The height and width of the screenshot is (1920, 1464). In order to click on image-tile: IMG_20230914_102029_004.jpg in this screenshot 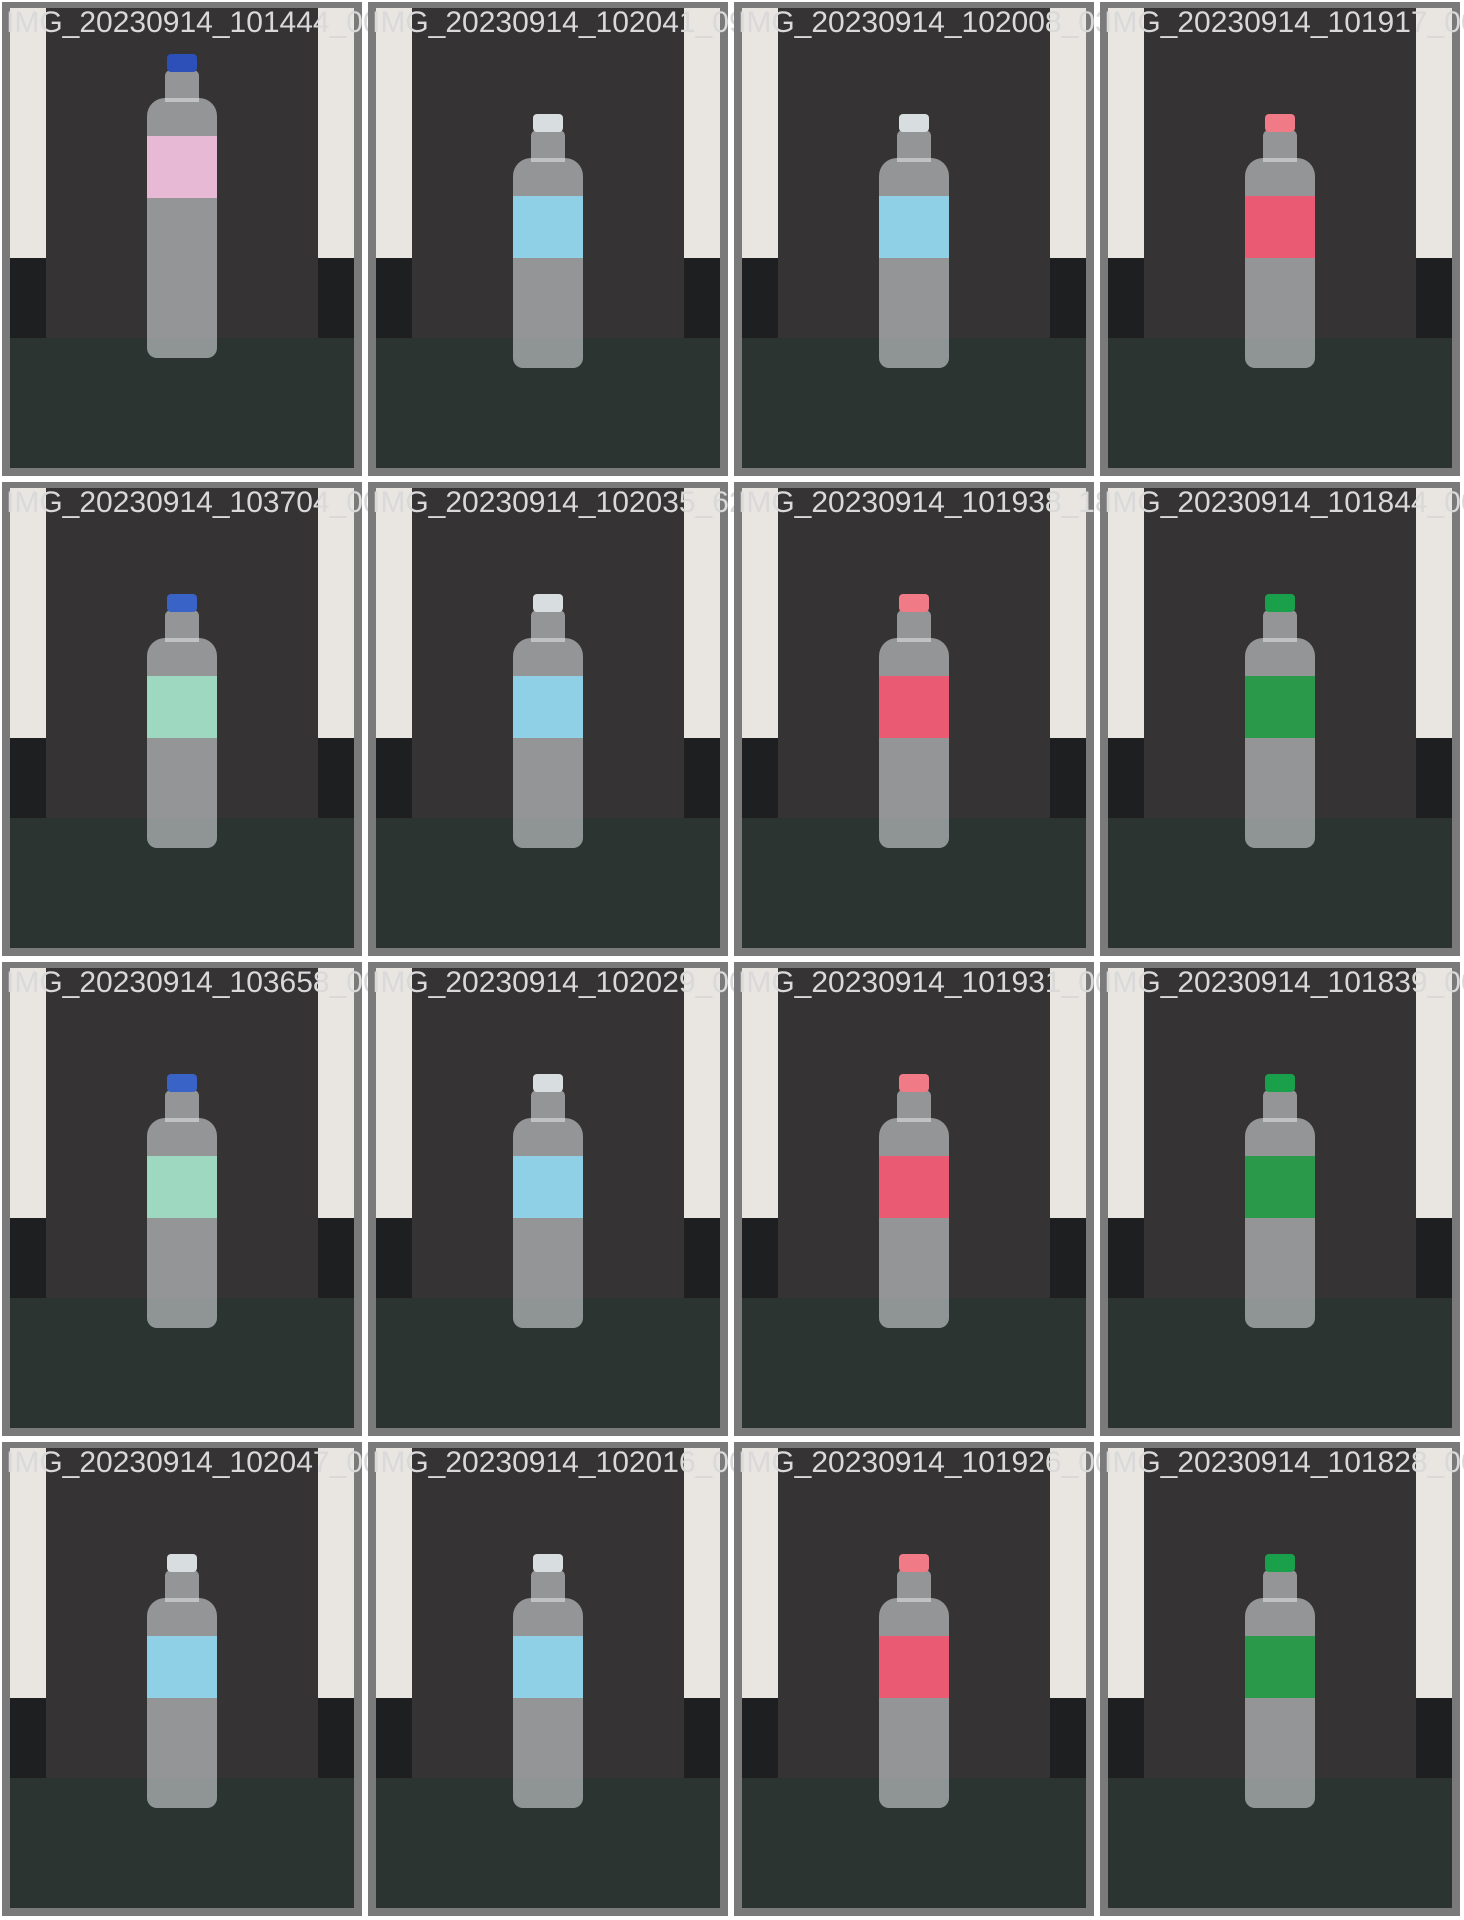, I will do `click(589, 1199)`.